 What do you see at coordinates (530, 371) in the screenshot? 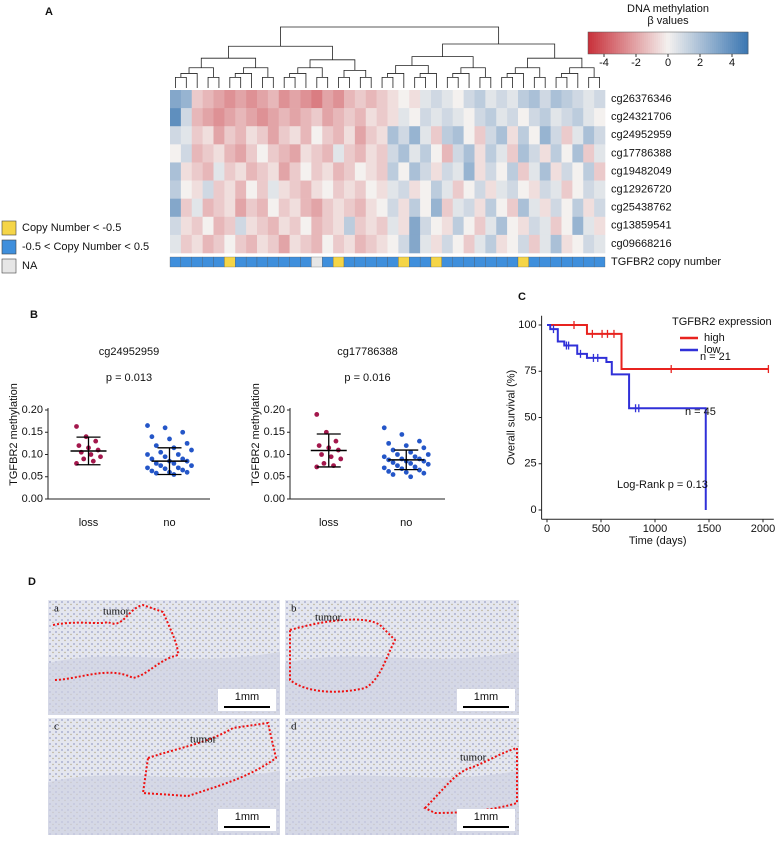
I see `y-tick-label: 75` at bounding box center [530, 371].